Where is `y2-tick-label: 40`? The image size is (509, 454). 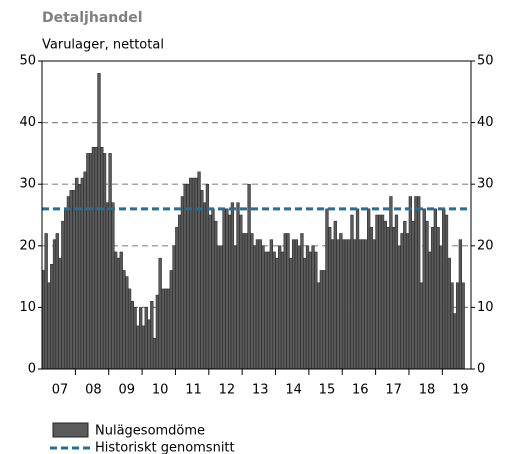
y2-tick-label: 40 is located at coordinates (485, 122).